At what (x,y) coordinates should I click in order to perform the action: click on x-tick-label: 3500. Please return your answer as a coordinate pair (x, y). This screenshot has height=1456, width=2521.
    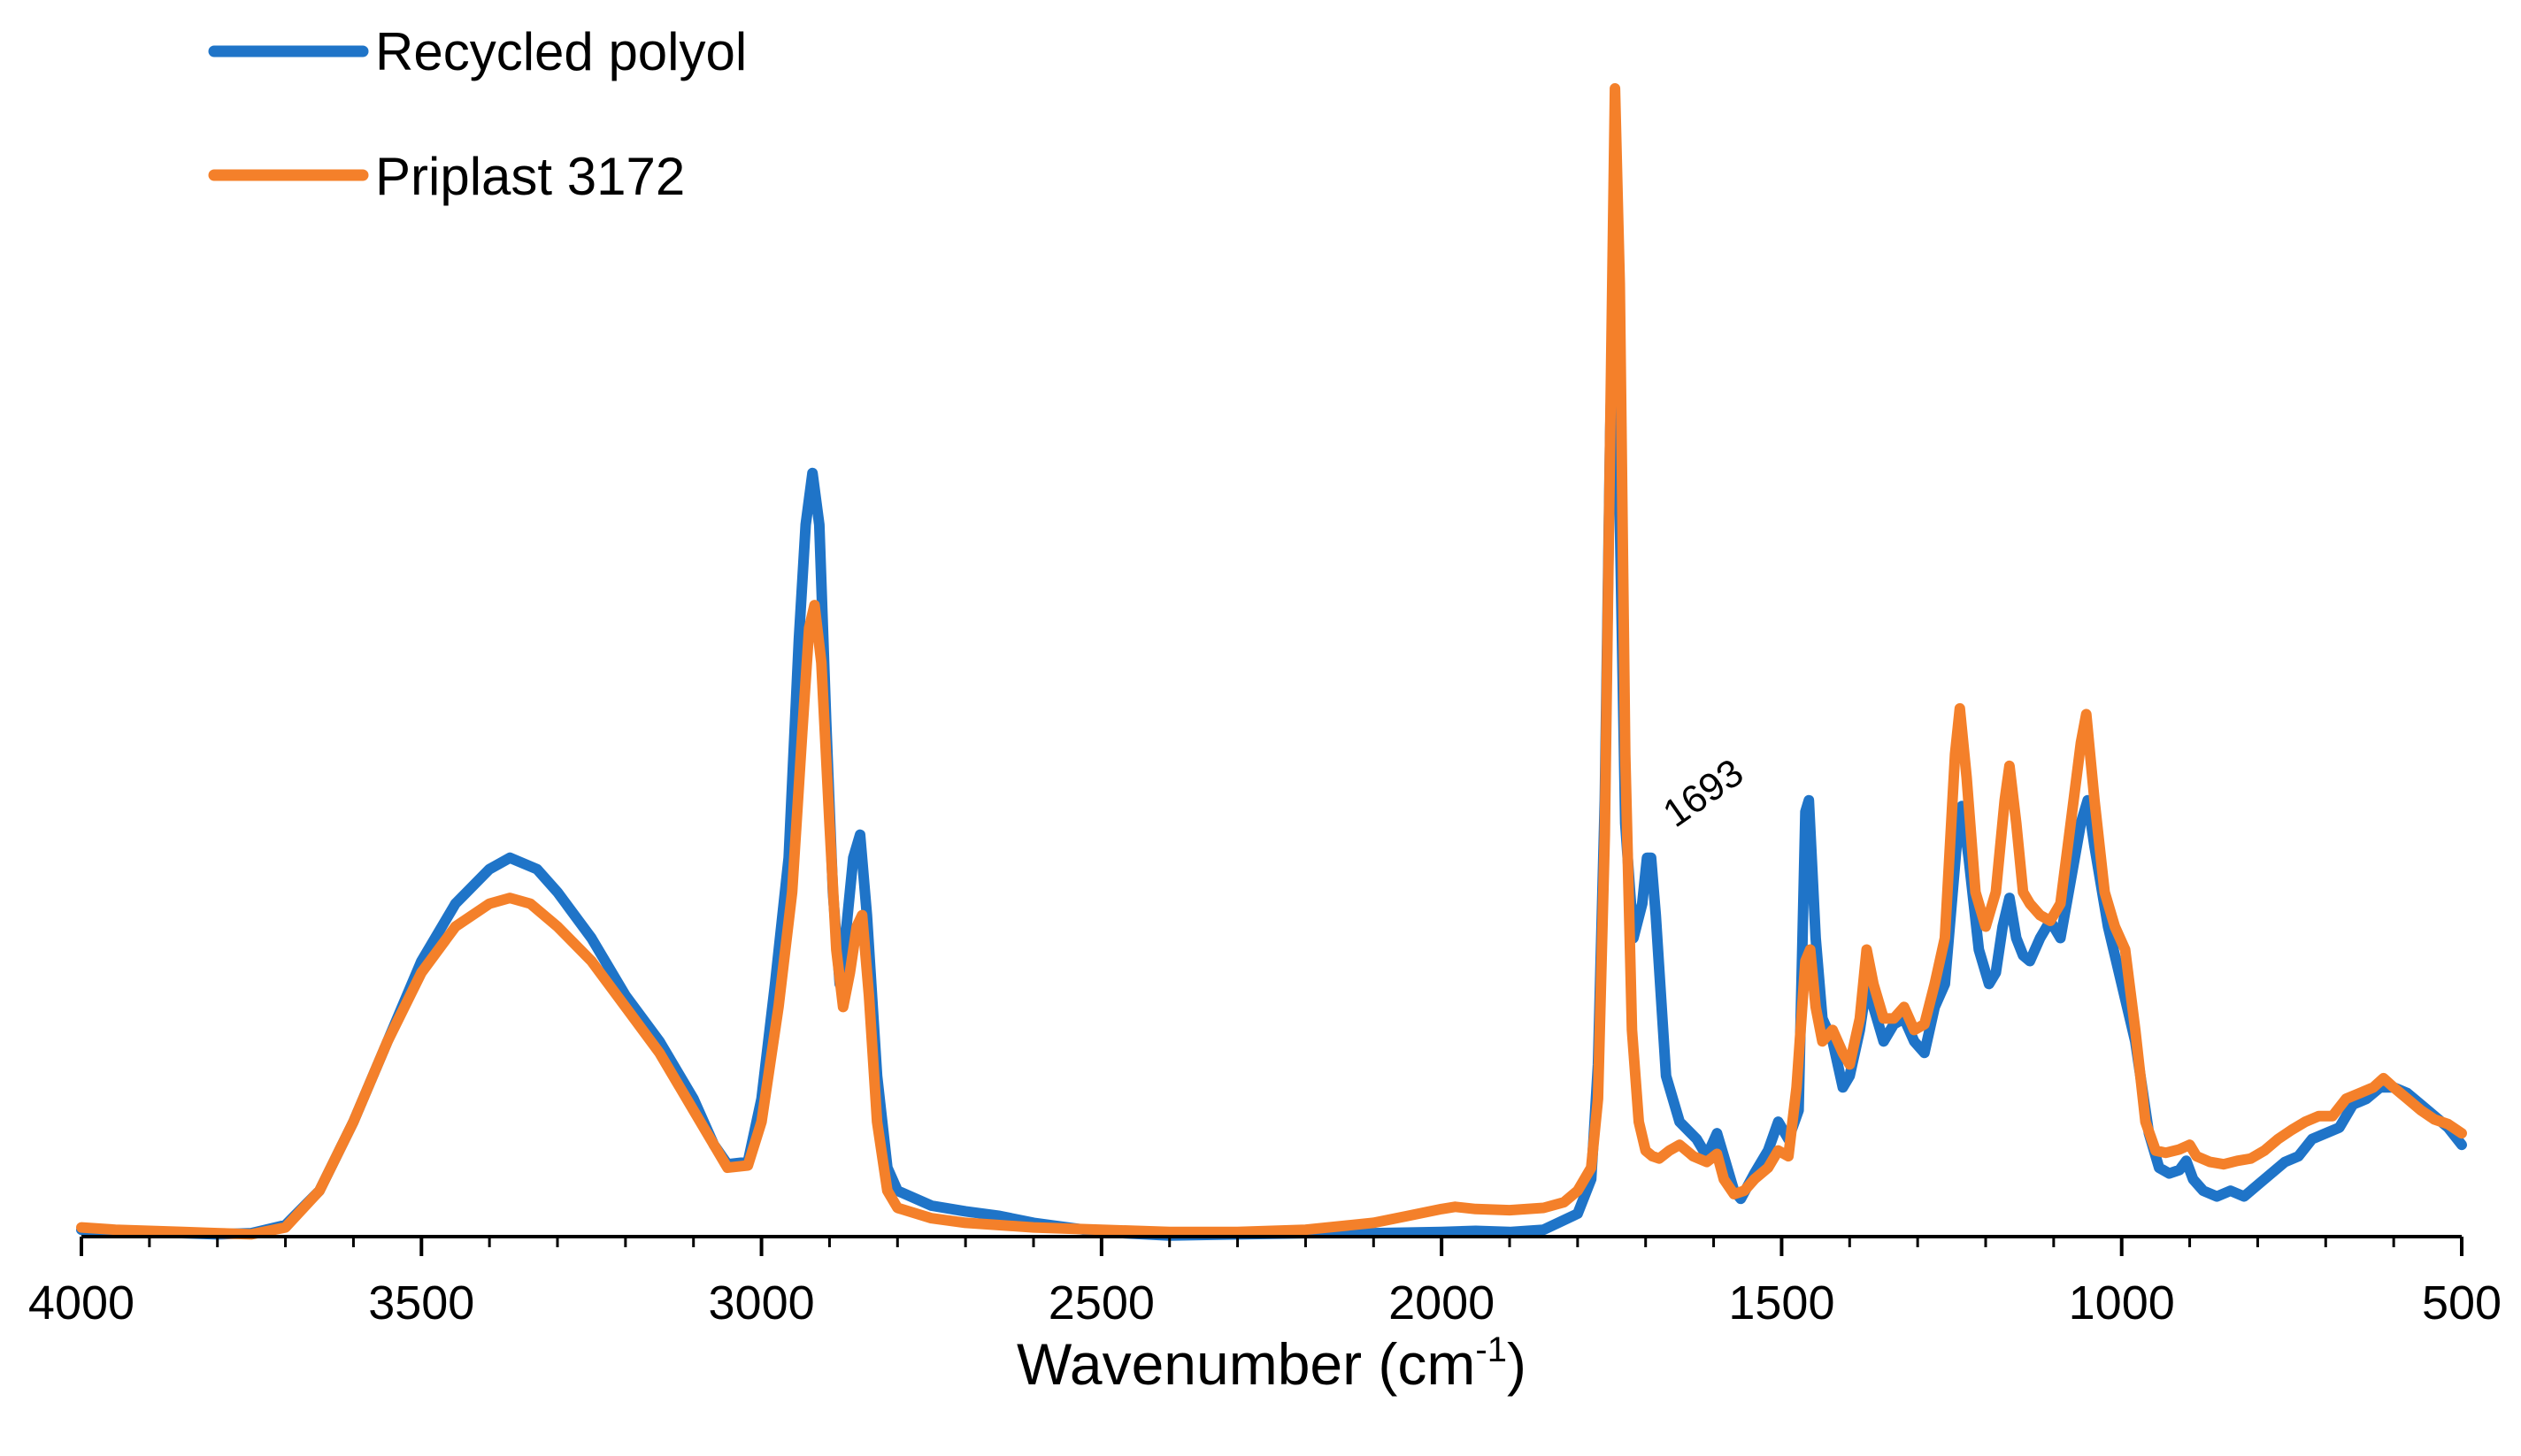
    Looking at the image, I should click on (421, 1303).